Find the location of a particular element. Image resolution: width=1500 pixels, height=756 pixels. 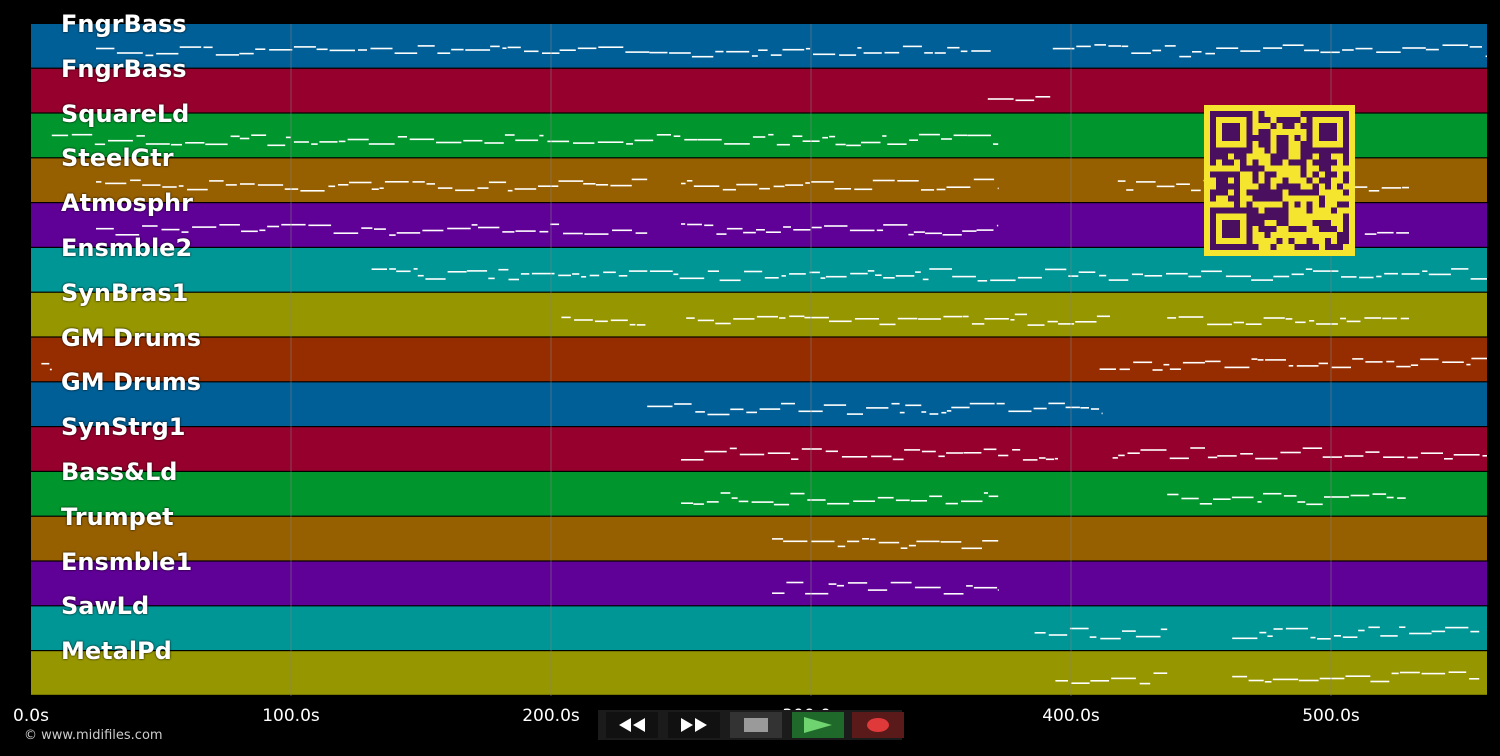

track-name: SynStrg1 is located at coordinates (123, 427).